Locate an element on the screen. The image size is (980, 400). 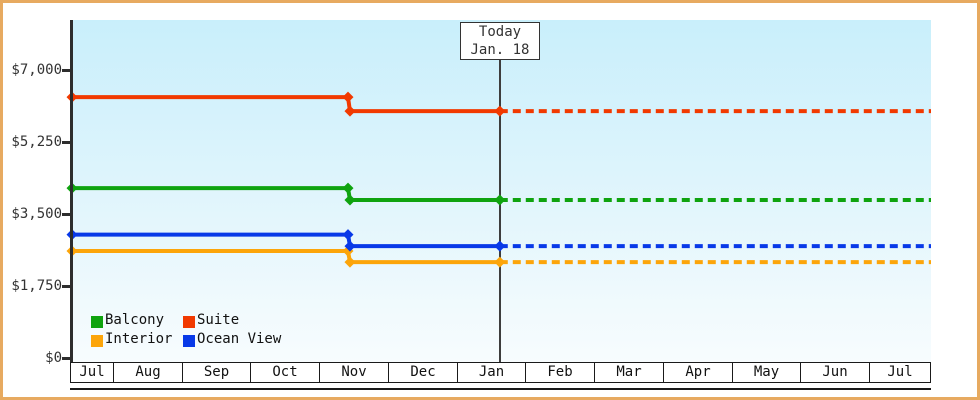
legend-row: Balcony Suite is located at coordinates (186, 321).